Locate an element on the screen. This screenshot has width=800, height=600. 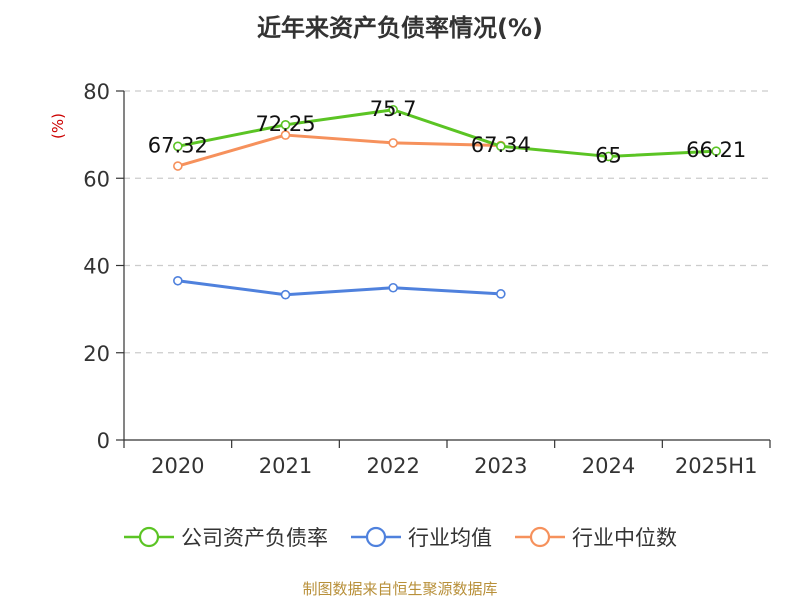
legend-item: 行业中位数 is located at coordinates (595, 537).